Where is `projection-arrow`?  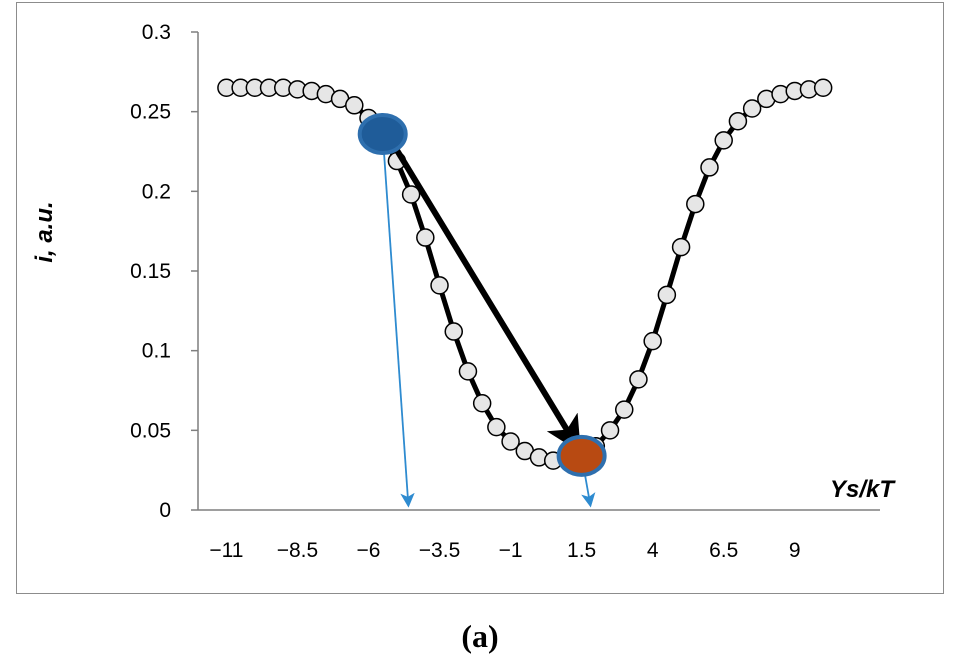 projection-arrow is located at coordinates (398, 320).